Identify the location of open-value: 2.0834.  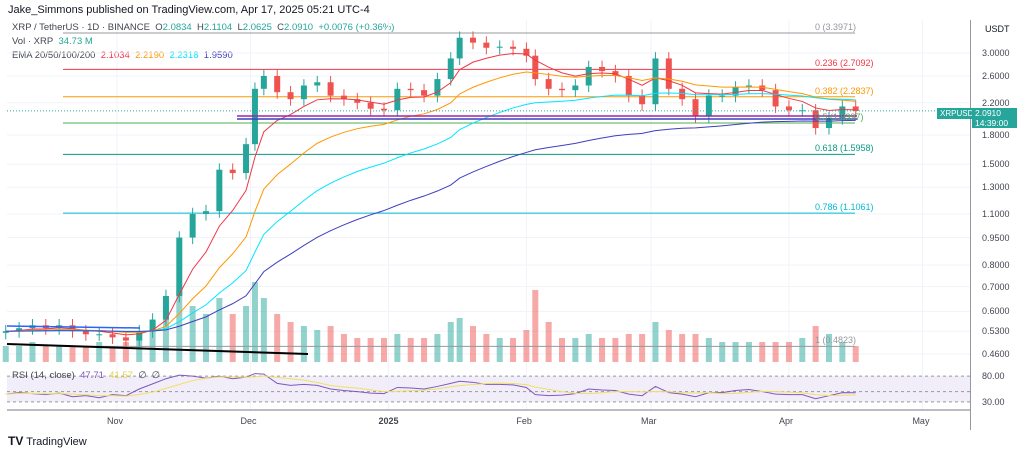
(177, 27).